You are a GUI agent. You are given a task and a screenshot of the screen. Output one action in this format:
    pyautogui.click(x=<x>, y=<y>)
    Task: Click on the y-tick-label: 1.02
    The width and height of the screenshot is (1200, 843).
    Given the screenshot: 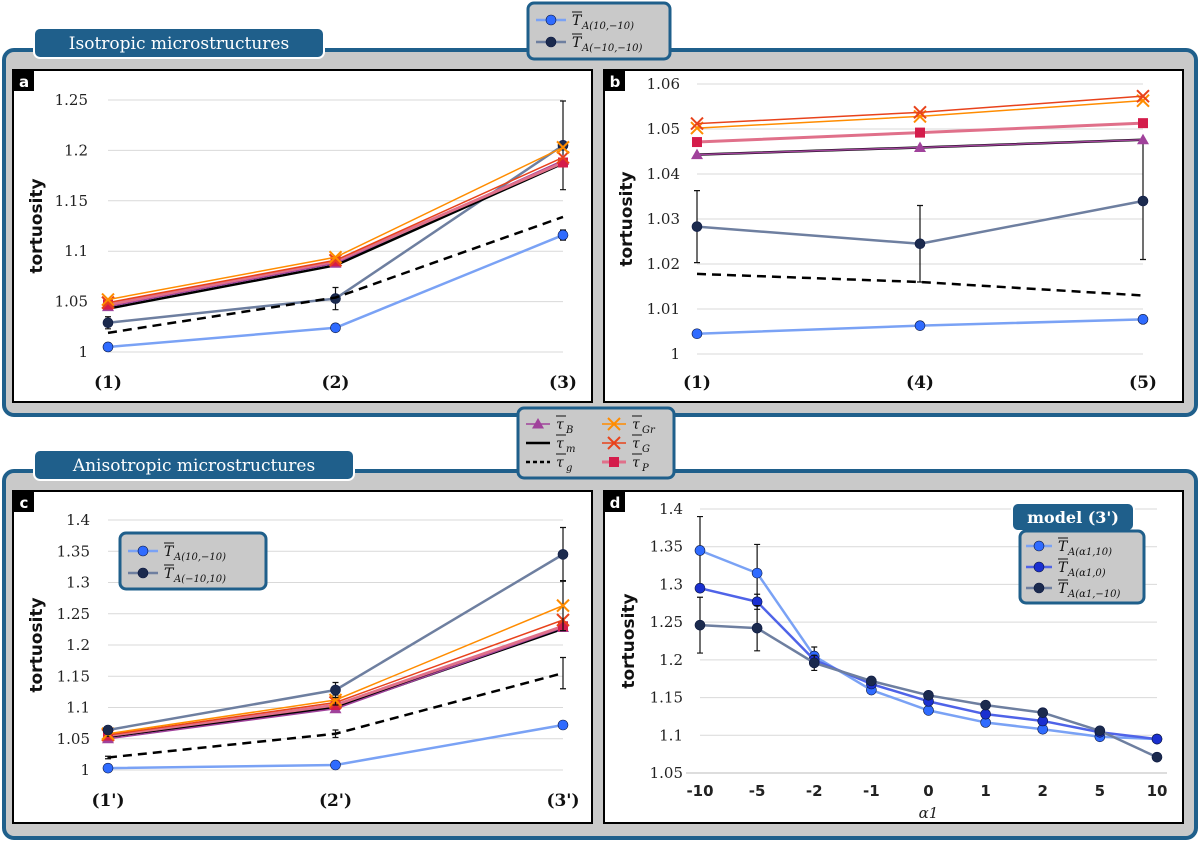 What is the action you would take?
    pyautogui.click(x=663, y=264)
    